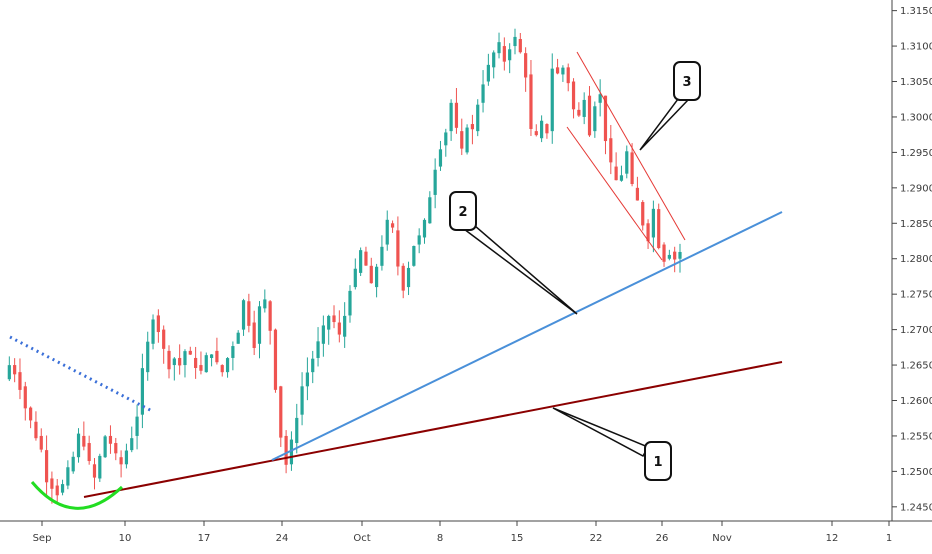  What do you see at coordinates (916, 330) in the screenshot?
I see `y-tick-label: 1.27000` at bounding box center [916, 330].